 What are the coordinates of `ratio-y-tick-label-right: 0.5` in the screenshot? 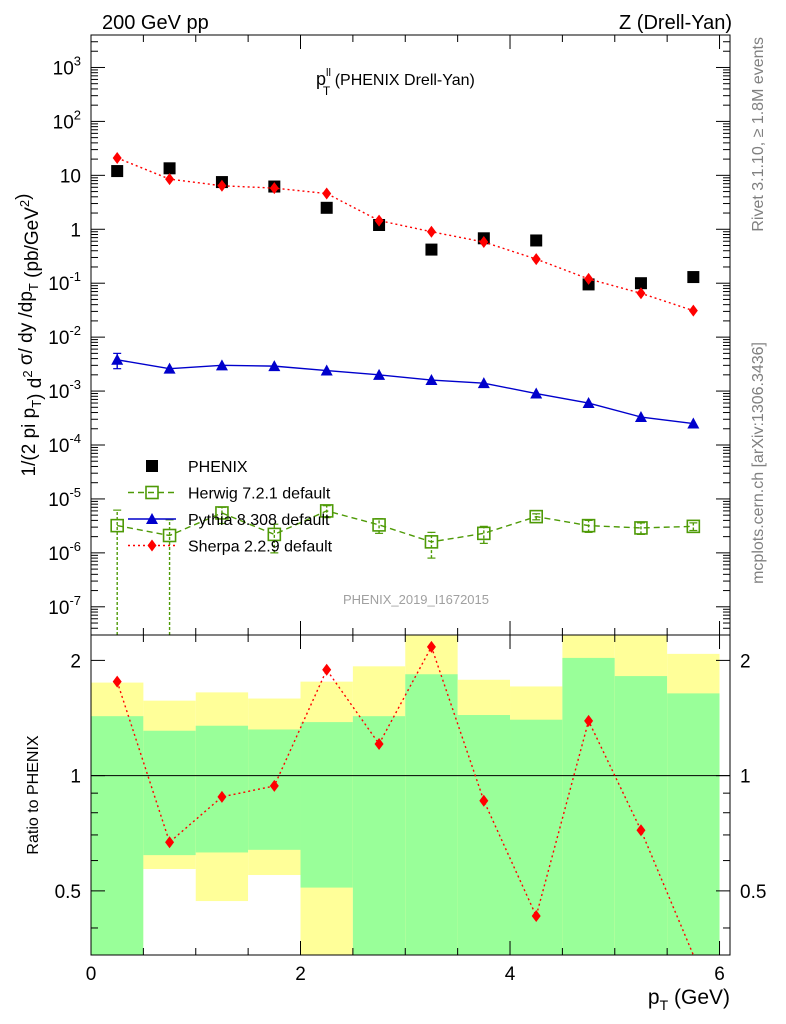 It's located at (753, 892).